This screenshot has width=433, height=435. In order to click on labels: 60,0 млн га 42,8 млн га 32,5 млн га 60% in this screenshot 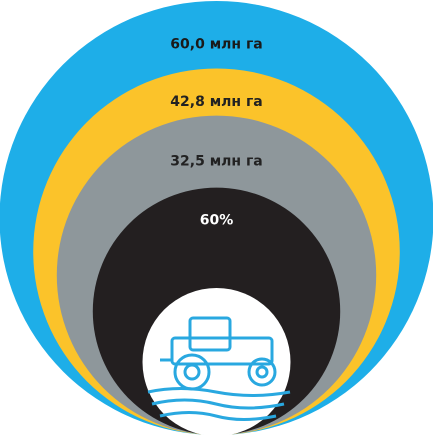, I will do `click(216, 133)`.